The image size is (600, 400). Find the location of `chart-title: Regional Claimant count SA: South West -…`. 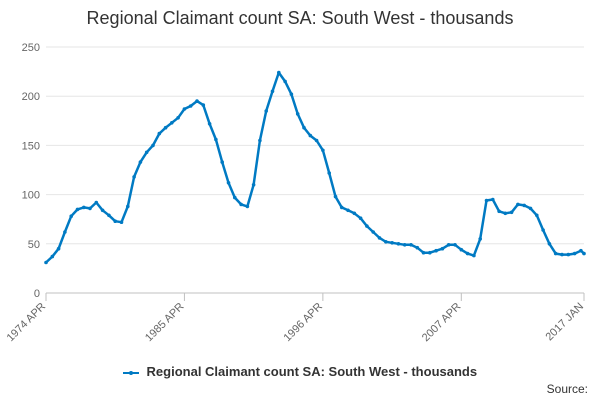

chart-title: Regional Claimant count SA: South West -… is located at coordinates (300, 18).